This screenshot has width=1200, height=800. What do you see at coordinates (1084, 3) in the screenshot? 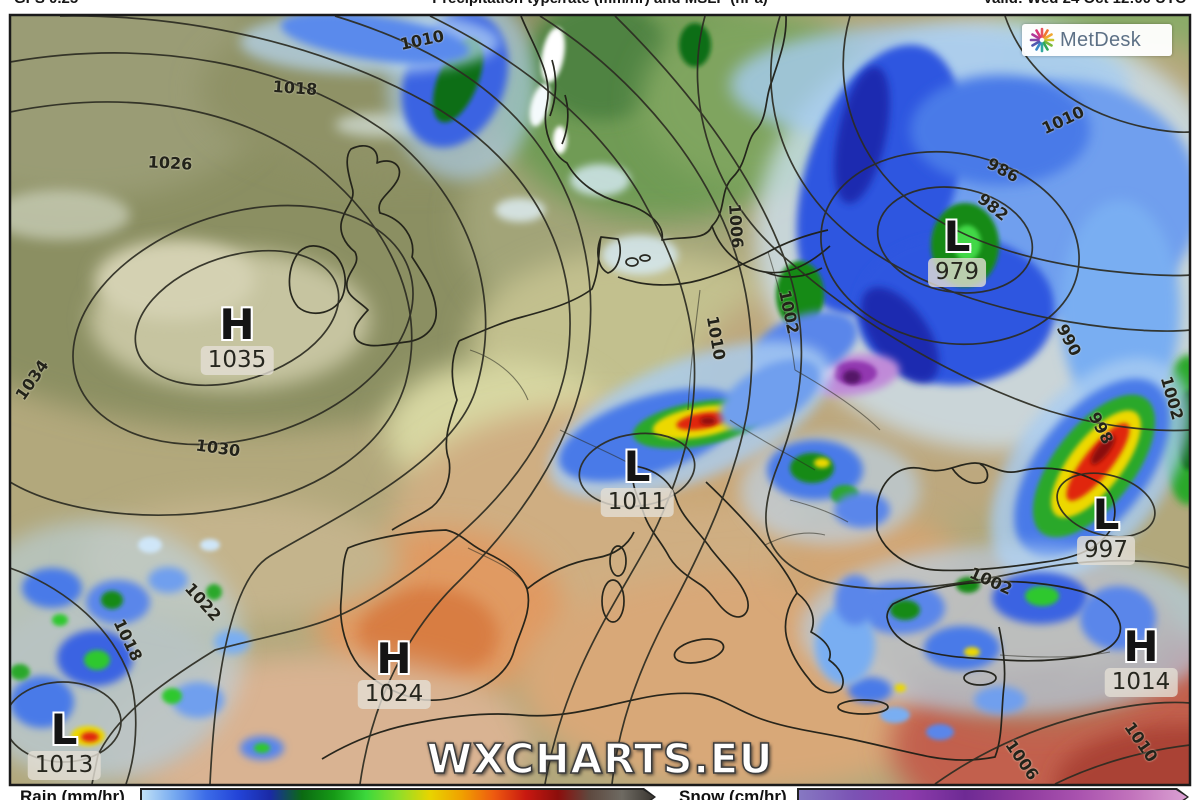
I see `valid-time-label: Valid: Wed 24 Oct 12:00 UTC` at bounding box center [1084, 3].